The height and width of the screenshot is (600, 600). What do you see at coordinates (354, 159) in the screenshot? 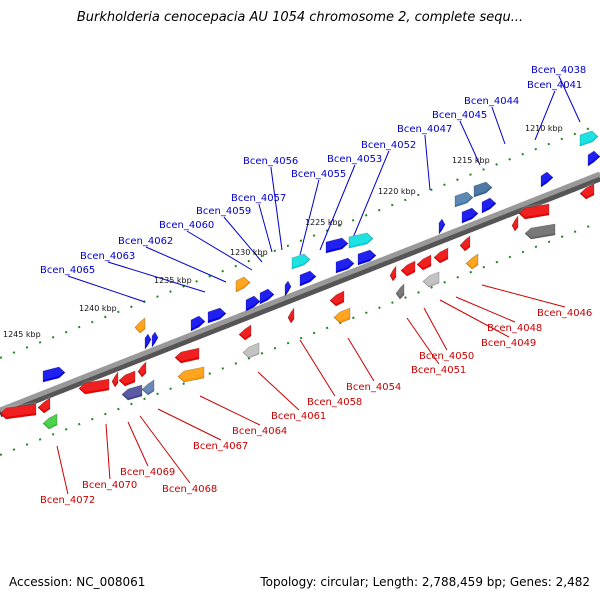
I see `gene-label-bcen_4053: Bcen_4053` at bounding box center [354, 159].